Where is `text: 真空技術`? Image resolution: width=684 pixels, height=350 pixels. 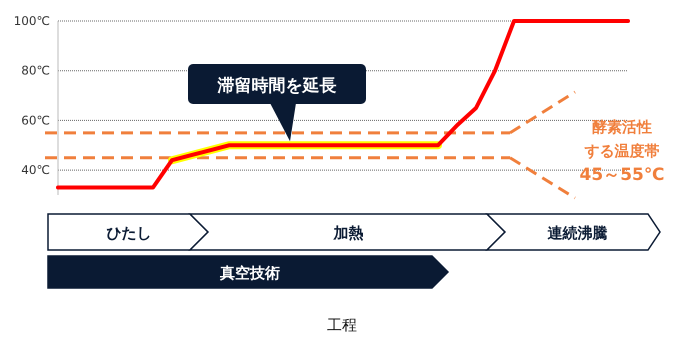 text: 真空技術 is located at coordinates (249, 273).